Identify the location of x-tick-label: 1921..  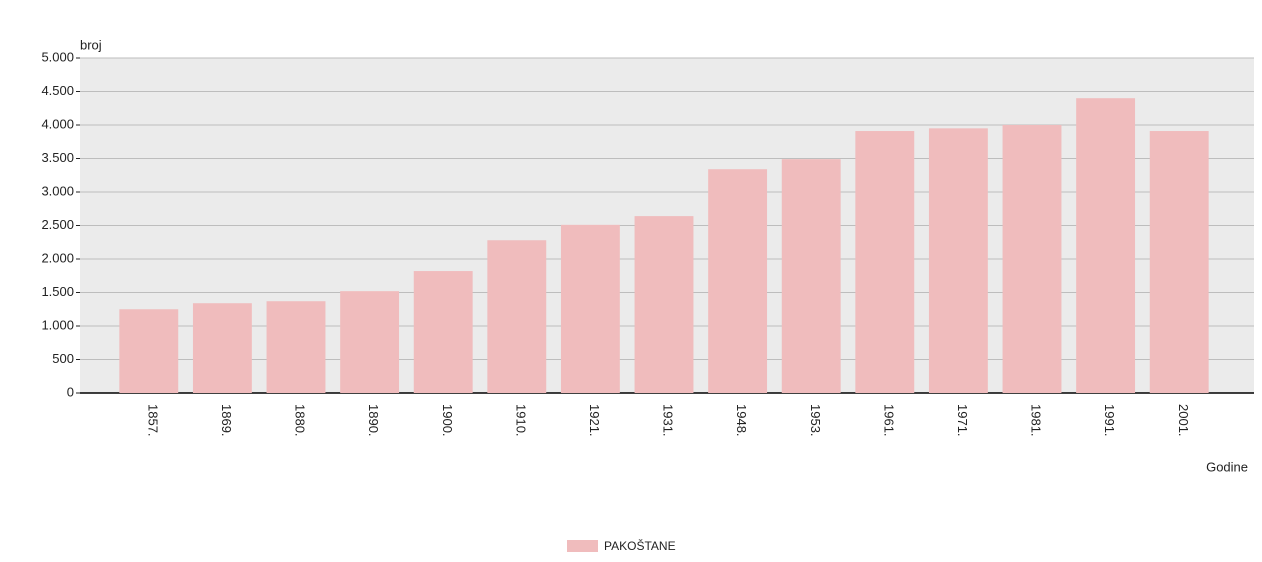
(594, 420).